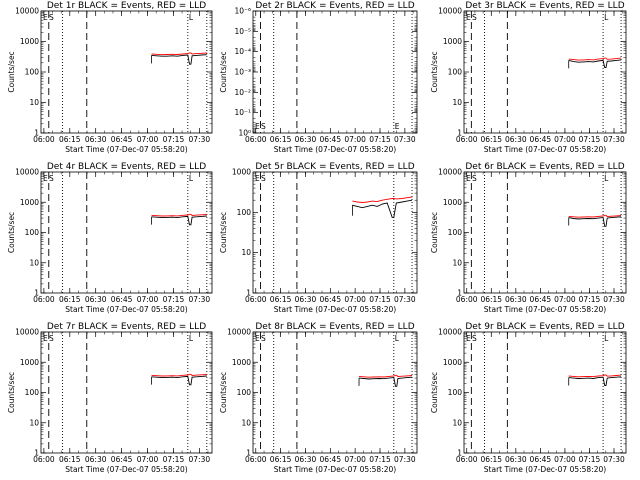 This screenshot has height=480, width=640. I want to click on y-tick-label: 10⁻², so click(242, 92).